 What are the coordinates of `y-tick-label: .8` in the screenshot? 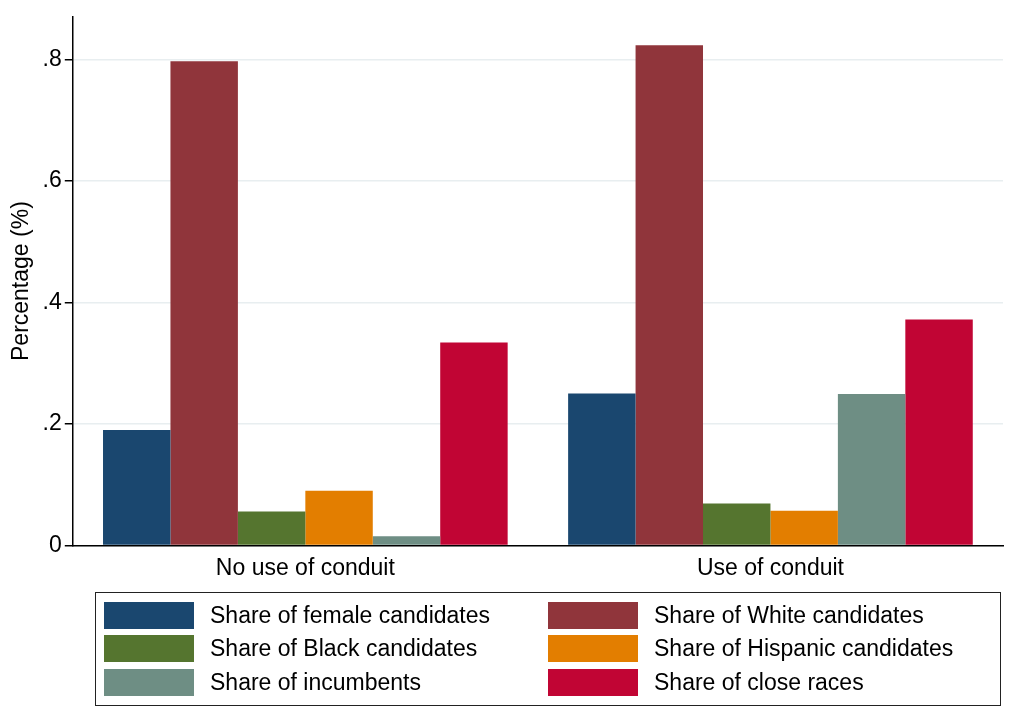 It's located at (52, 57).